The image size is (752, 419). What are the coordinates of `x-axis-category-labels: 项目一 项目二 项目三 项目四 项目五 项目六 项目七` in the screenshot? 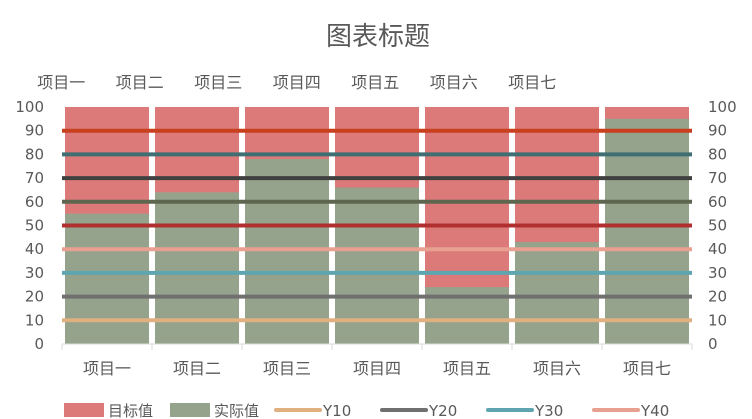 It's located at (377, 368).